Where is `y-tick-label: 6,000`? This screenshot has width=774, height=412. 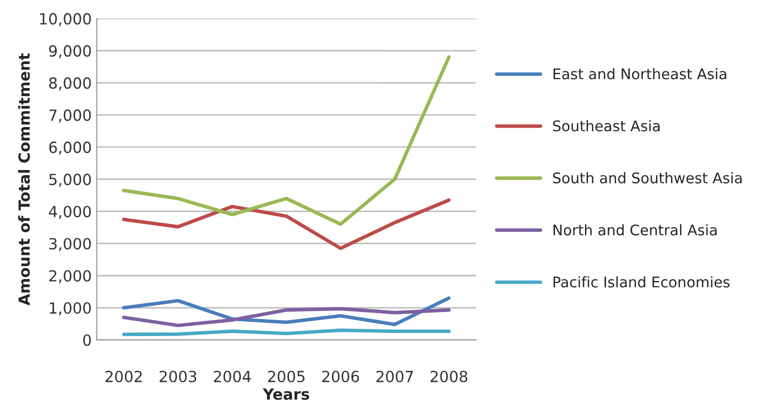
y-tick-label: 6,000 is located at coordinates (70, 148).